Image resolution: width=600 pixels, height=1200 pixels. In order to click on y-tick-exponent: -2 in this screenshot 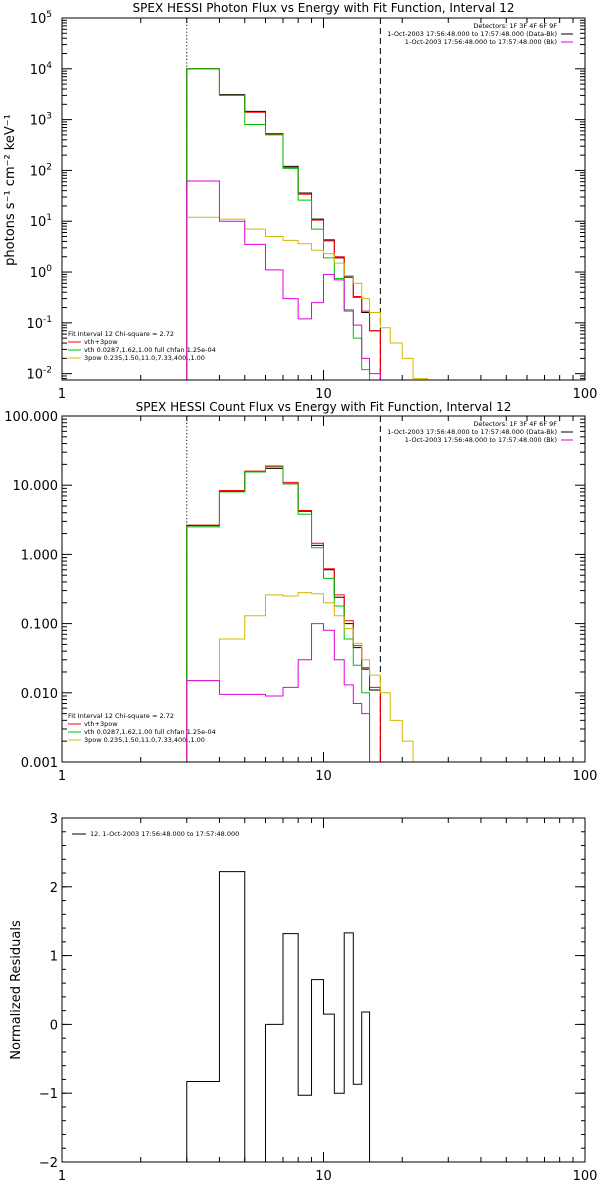, I will do `click(47, 371)`.